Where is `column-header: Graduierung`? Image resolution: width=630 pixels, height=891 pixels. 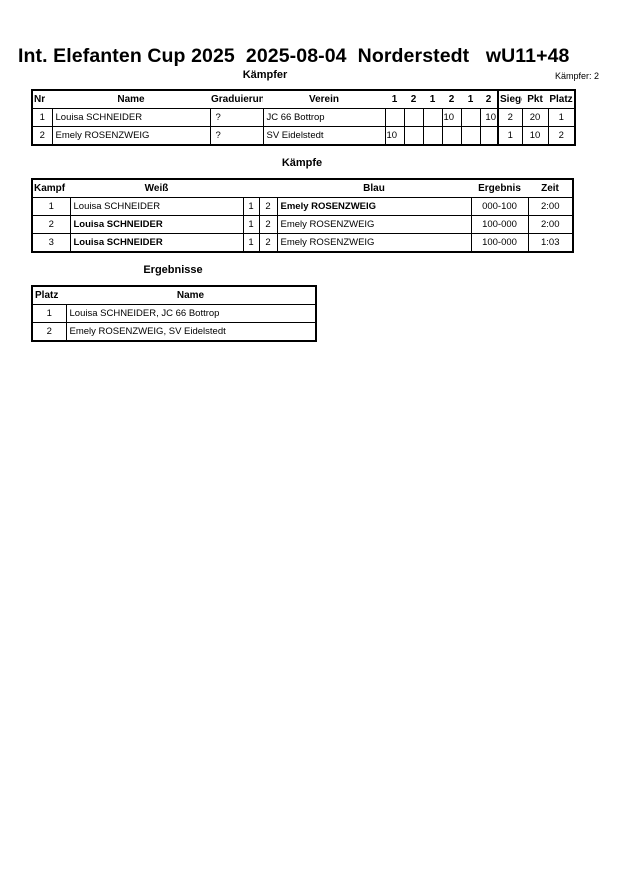 column-header: Graduierung is located at coordinates (237, 99).